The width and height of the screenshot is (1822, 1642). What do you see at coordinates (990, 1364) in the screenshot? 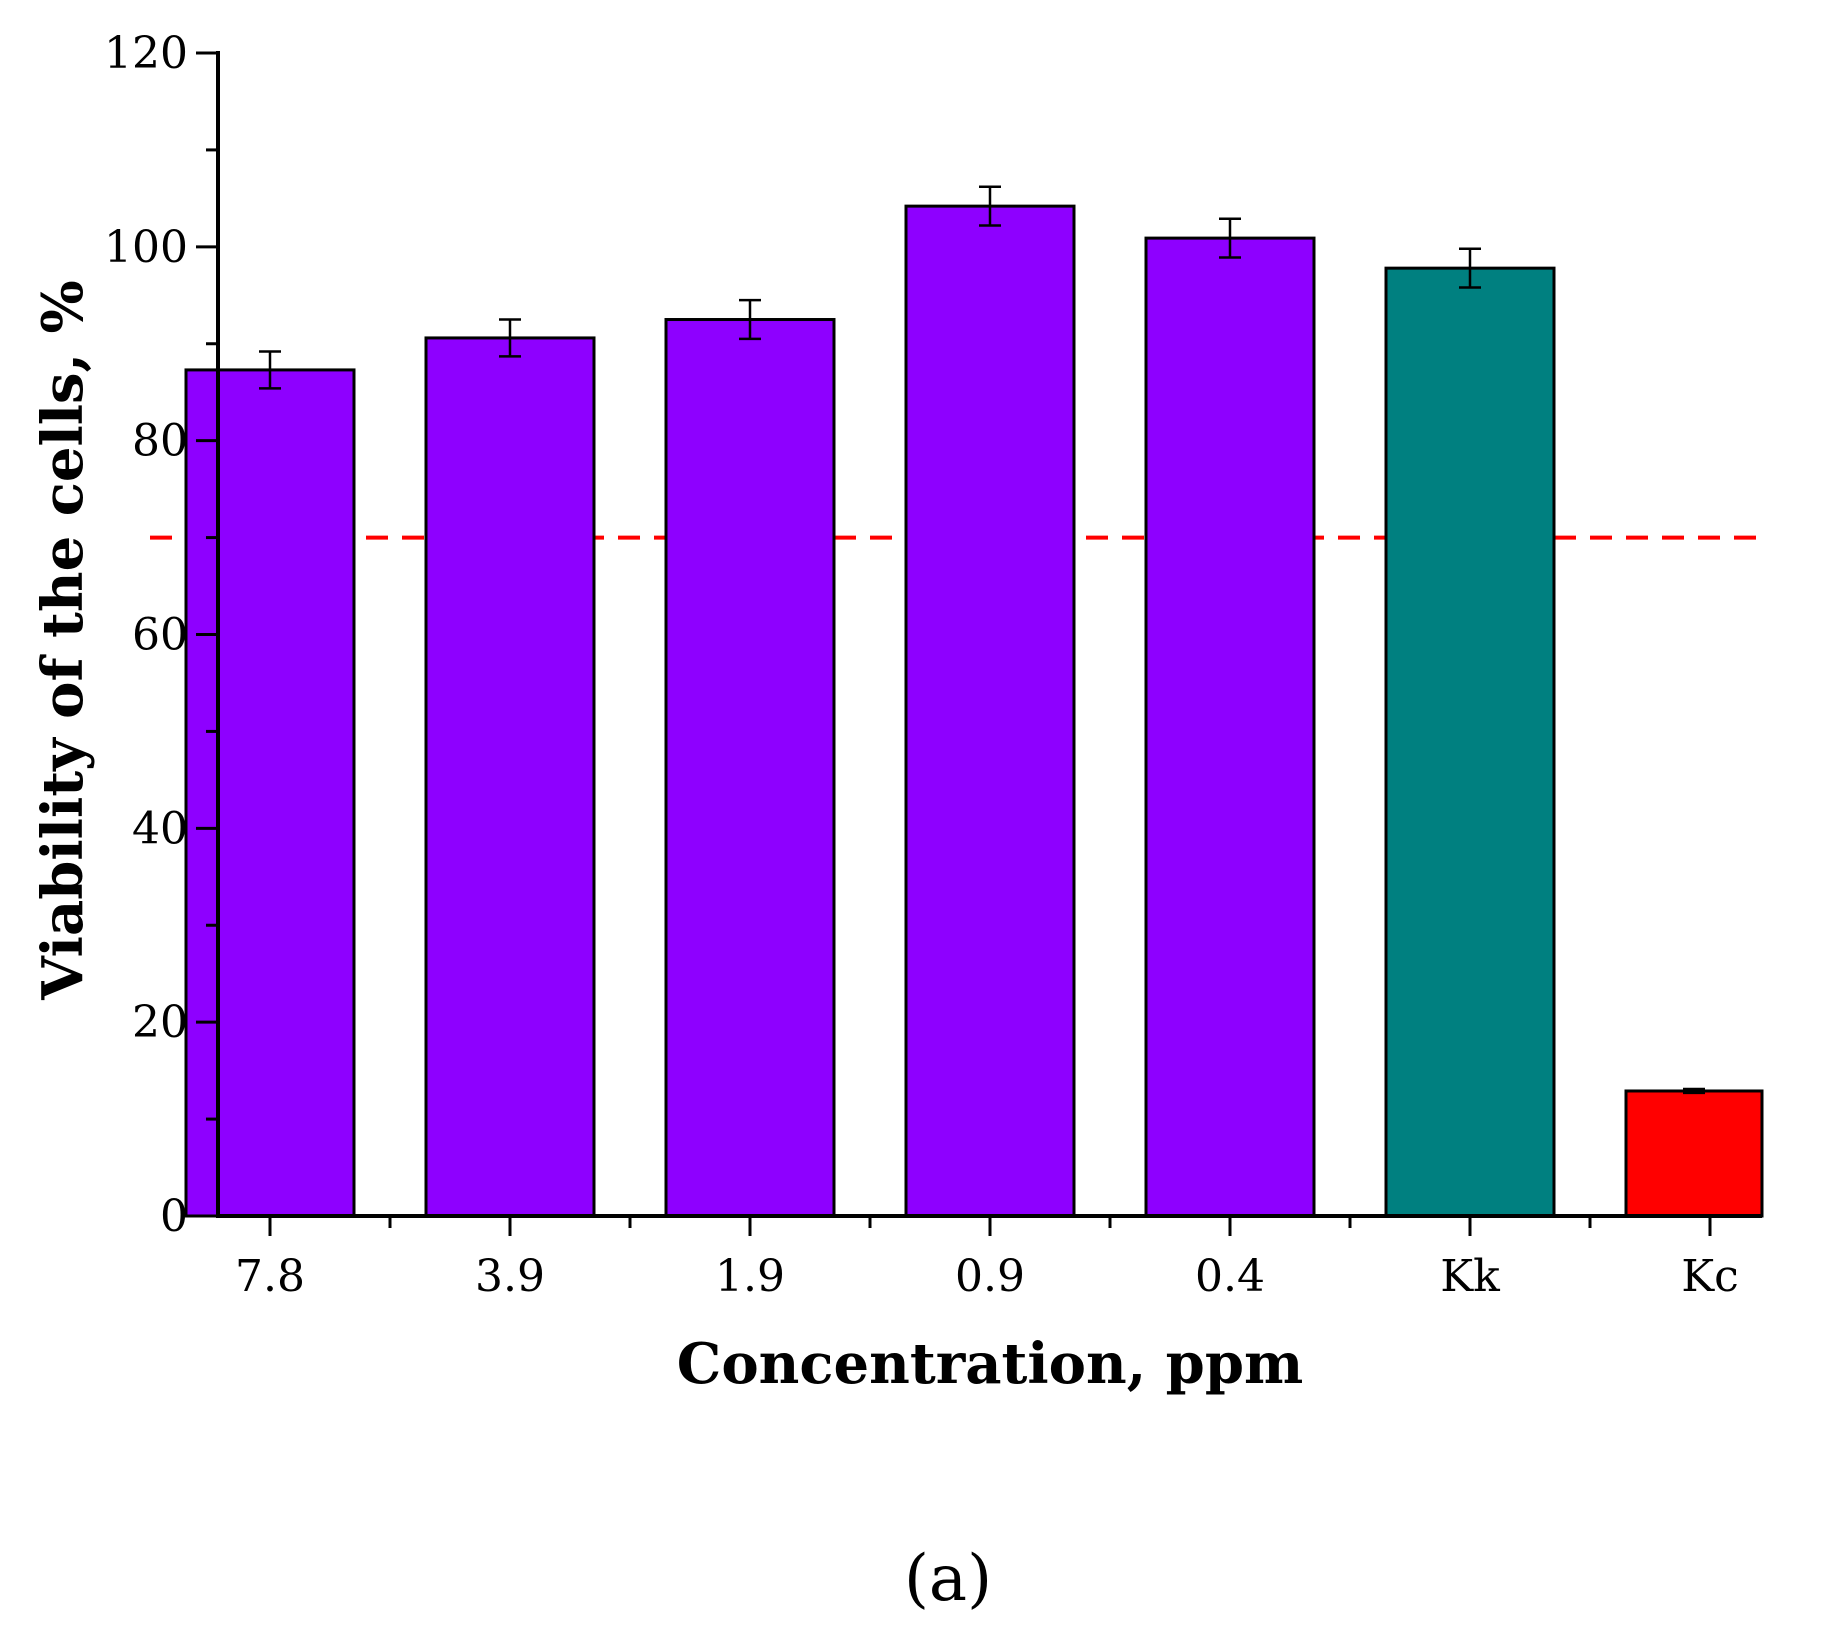
I see `x-axis-title: Concentration, ppm` at bounding box center [990, 1364].